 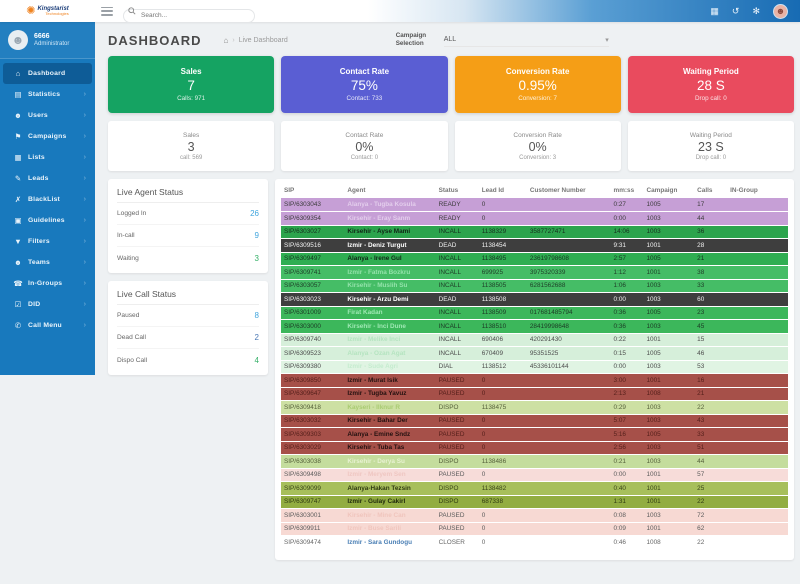 I want to click on summary-card-subtitle: Conversion: 3, so click(x=538, y=157).